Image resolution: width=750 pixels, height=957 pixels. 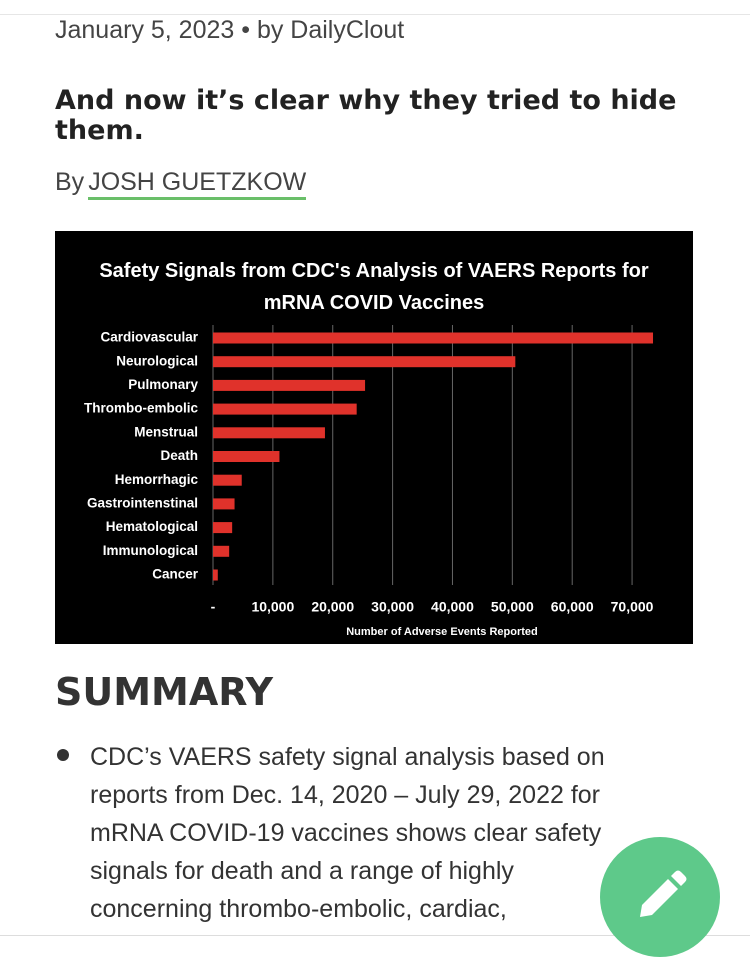 What do you see at coordinates (375, 935) in the screenshot?
I see `bottom-edge` at bounding box center [375, 935].